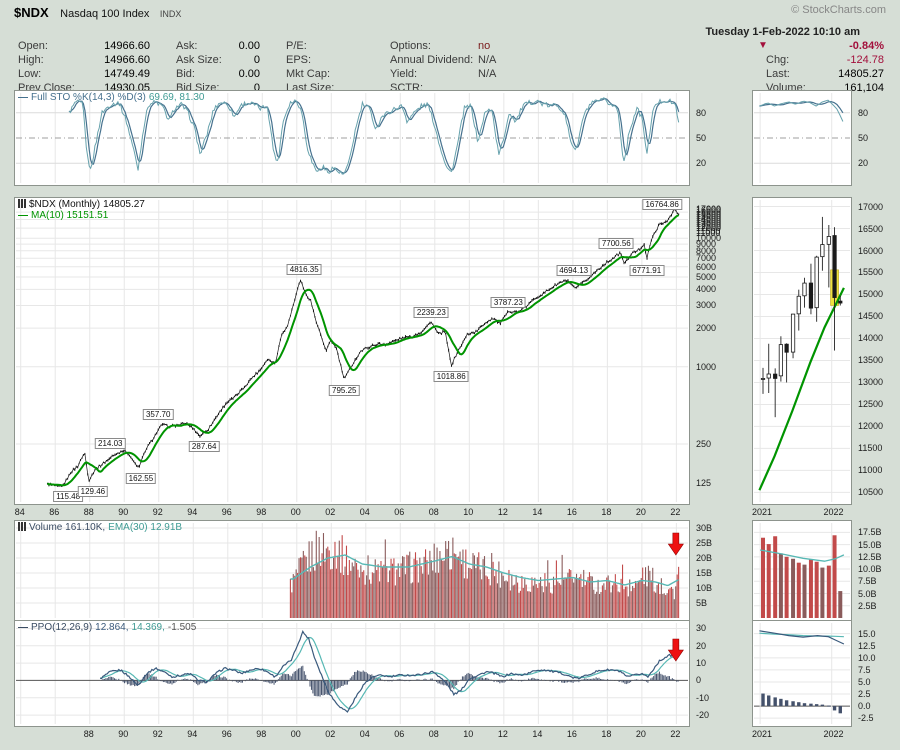 The width and height of the screenshot is (900, 750). I want to click on y-tick-label: 11500, so click(708, 230).